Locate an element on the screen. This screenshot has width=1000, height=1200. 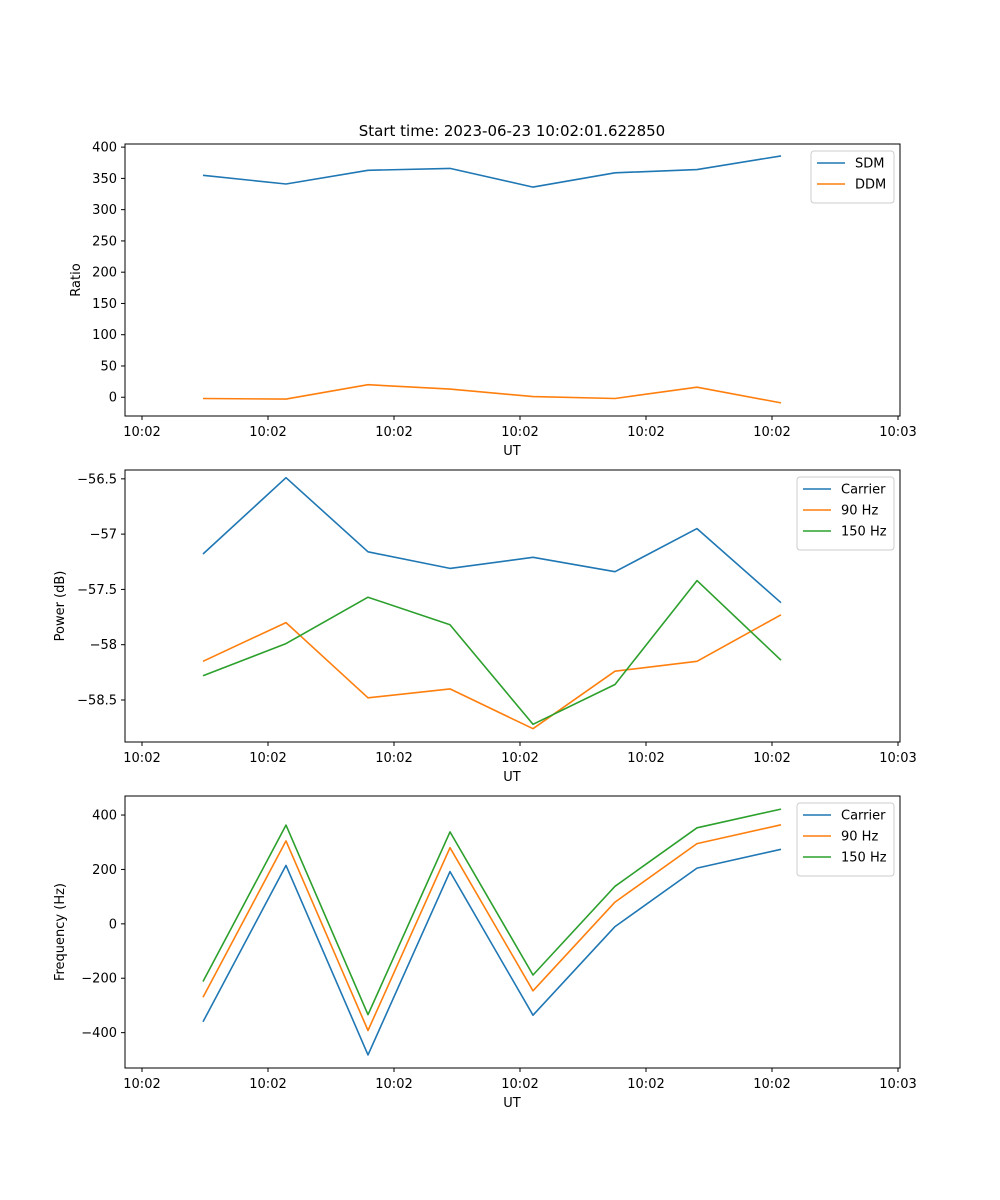
power-legend-label: 90 Hz is located at coordinates (859, 511).